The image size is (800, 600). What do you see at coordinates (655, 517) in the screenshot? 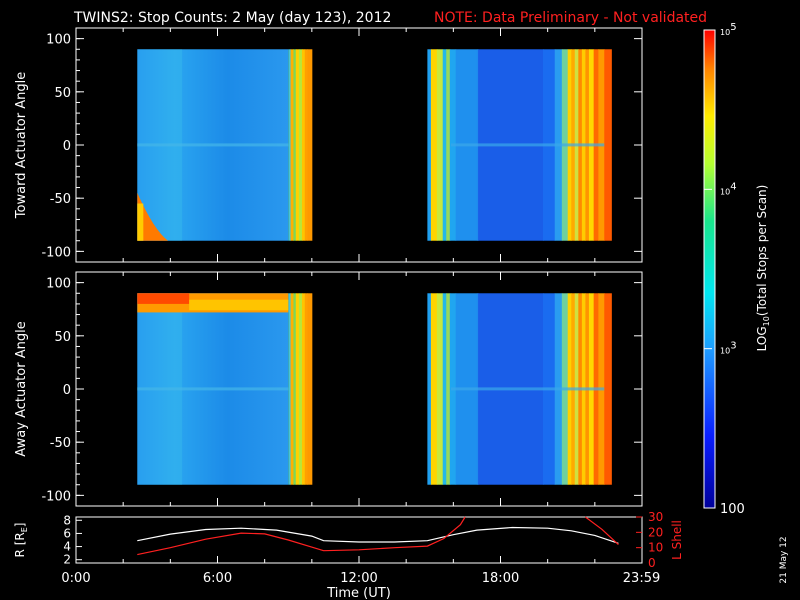
I see `orbit-right-tick-label: 30` at bounding box center [655, 517].